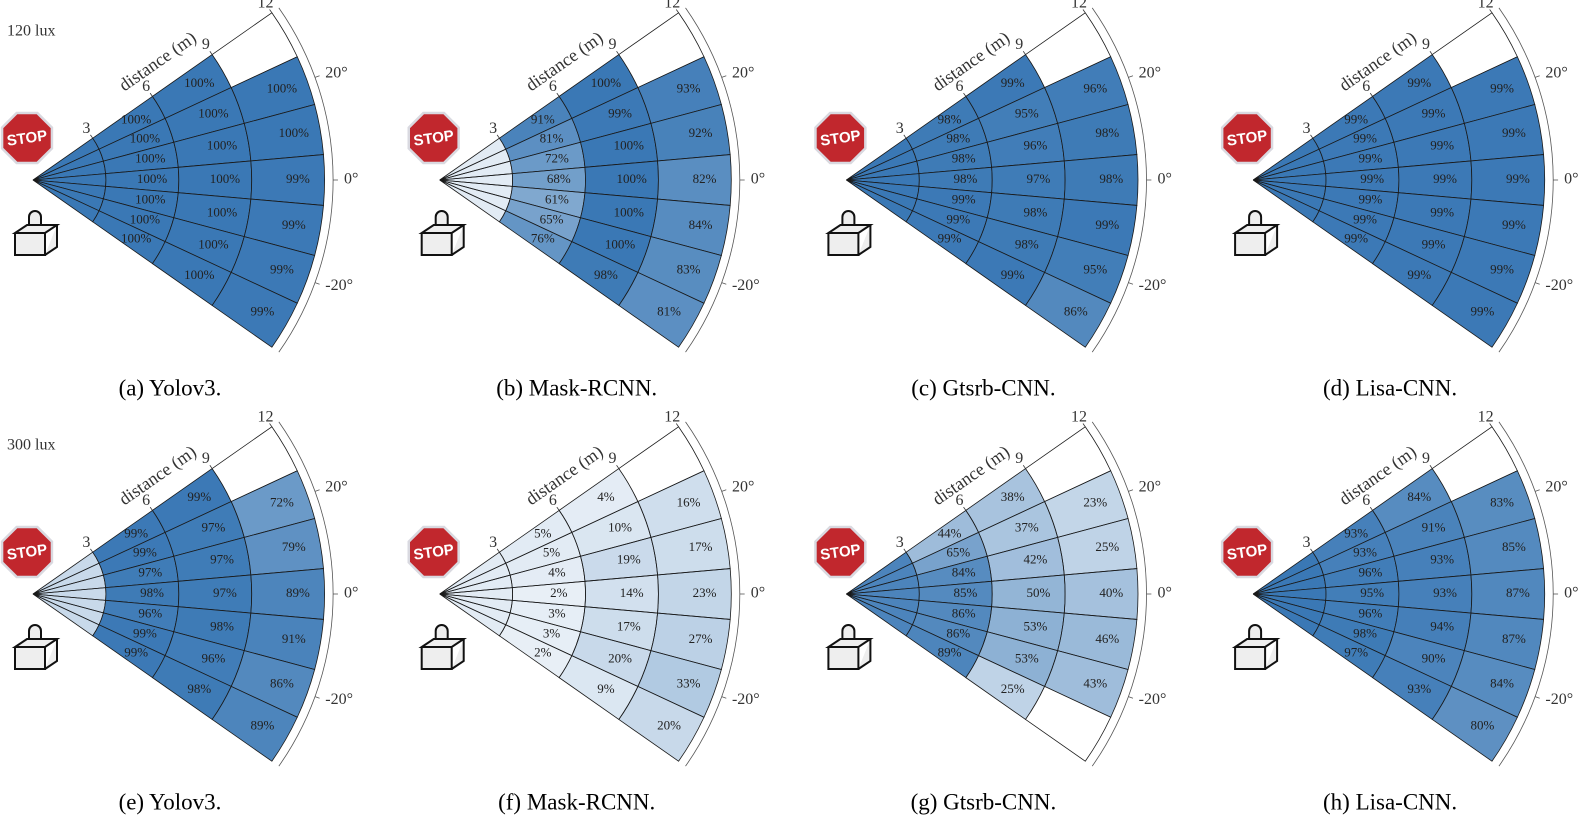 Image resolution: width=1589 pixels, height=832 pixels. What do you see at coordinates (213, 526) in the screenshot?
I see `value-label: 97%` at bounding box center [213, 526].